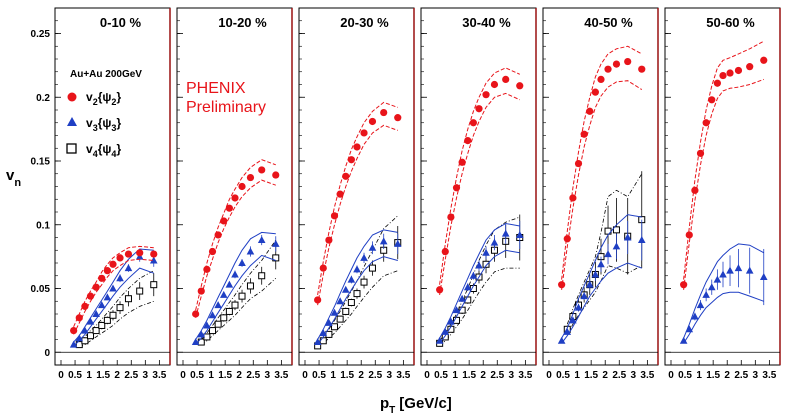  I want to click on panel-6: 0 0.5 1 1.5 2 2.5 3 3.5 50-60 %, so click(722, 194).